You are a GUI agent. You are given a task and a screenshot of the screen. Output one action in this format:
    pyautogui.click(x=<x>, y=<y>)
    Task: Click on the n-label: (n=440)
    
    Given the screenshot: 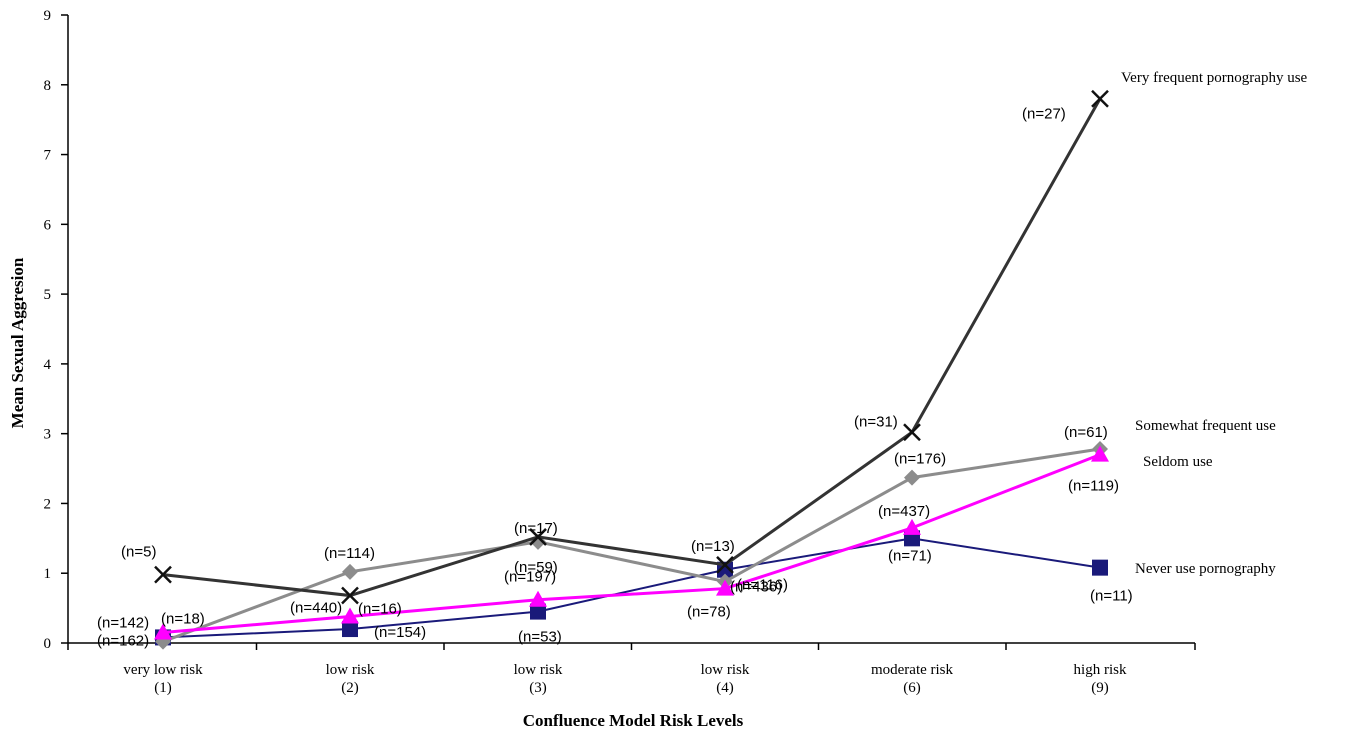 What is the action you would take?
    pyautogui.click(x=316, y=607)
    